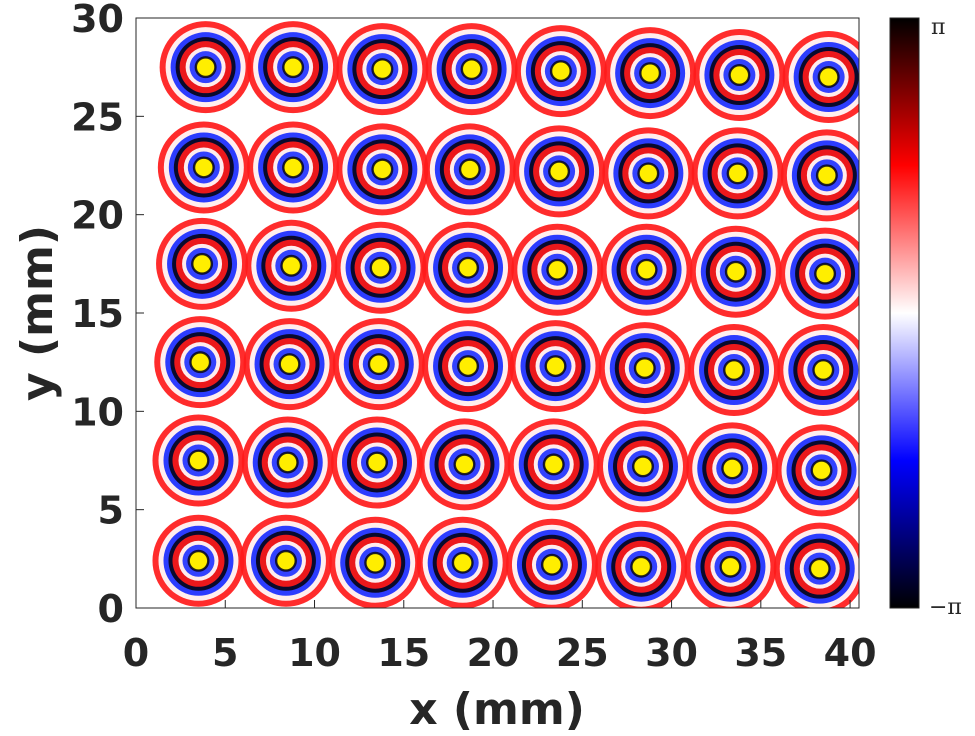 This screenshot has height=736, width=975. Describe the element at coordinates (945, 607) in the screenshot. I see `colorbar-min-label: −π` at that location.